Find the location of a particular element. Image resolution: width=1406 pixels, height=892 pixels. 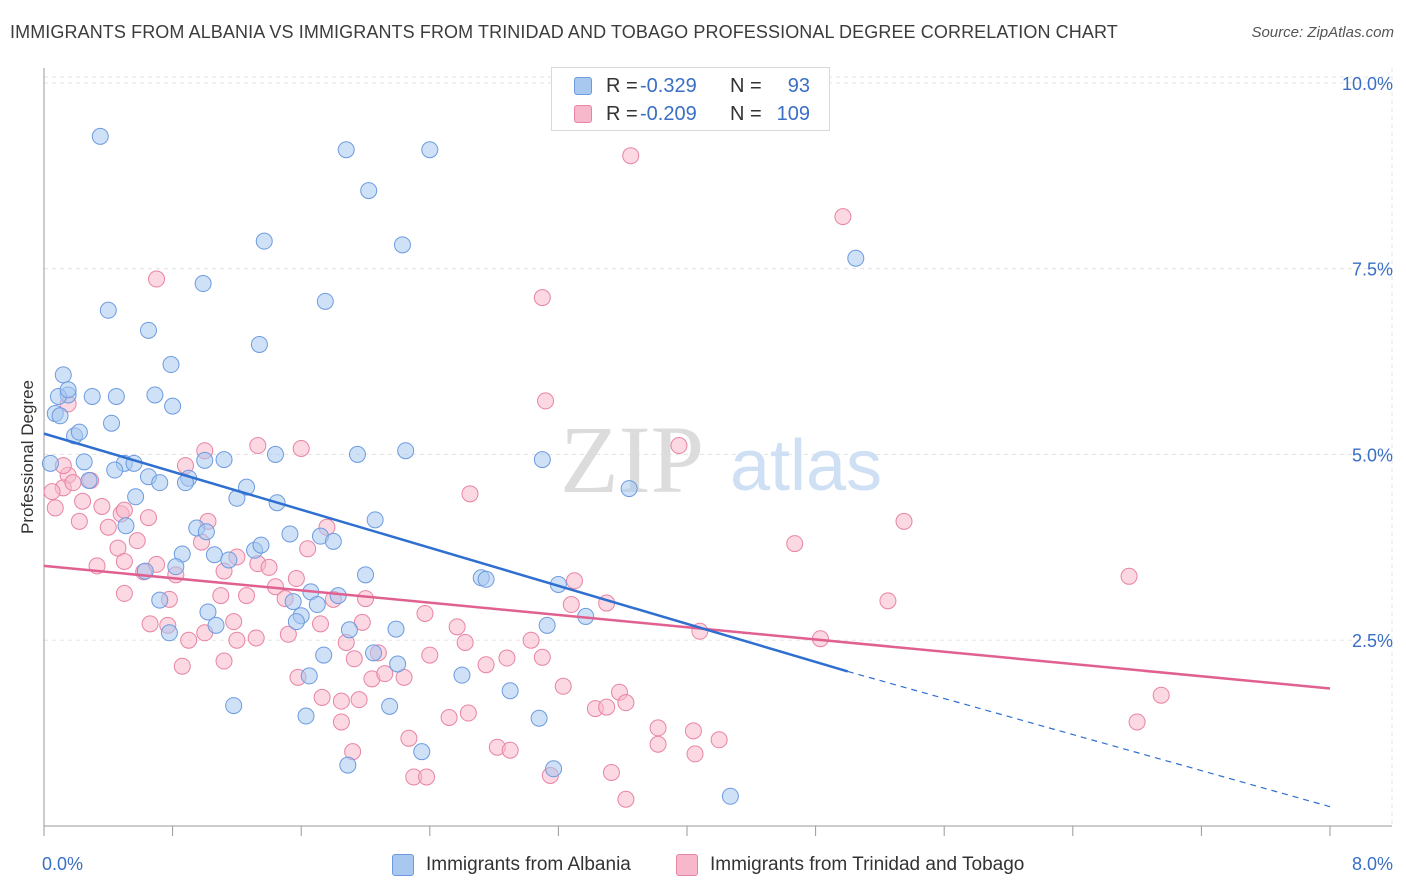

watermark-zip: ZIP is located at coordinates (632, 459).